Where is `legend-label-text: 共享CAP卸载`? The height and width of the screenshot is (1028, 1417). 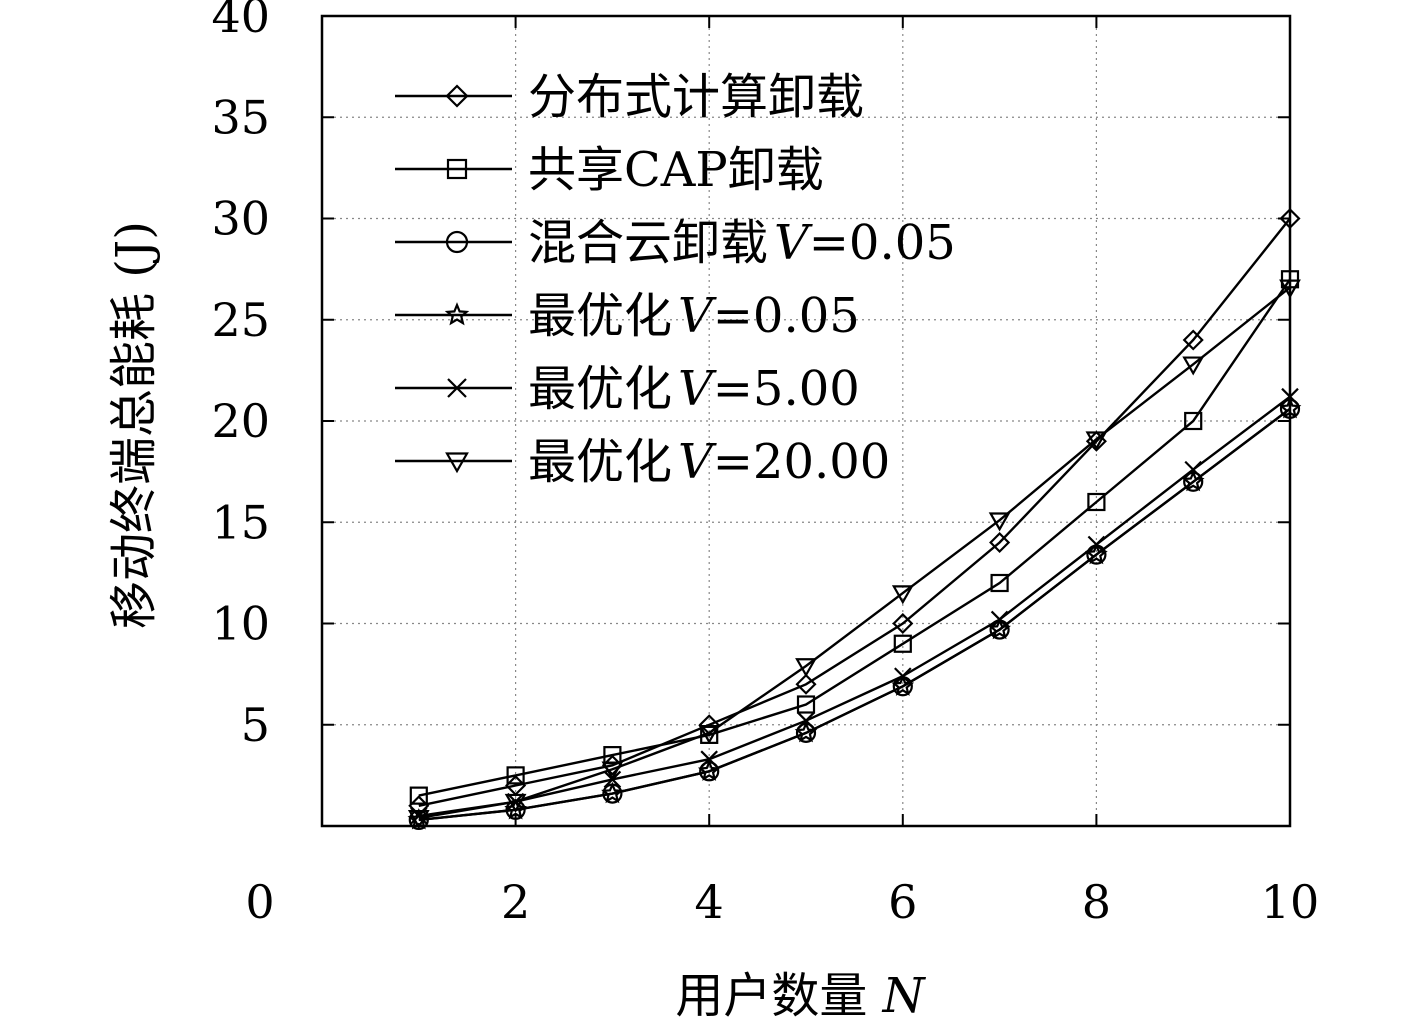
legend-label-text: 共享CAP卸载 is located at coordinates (676, 170).